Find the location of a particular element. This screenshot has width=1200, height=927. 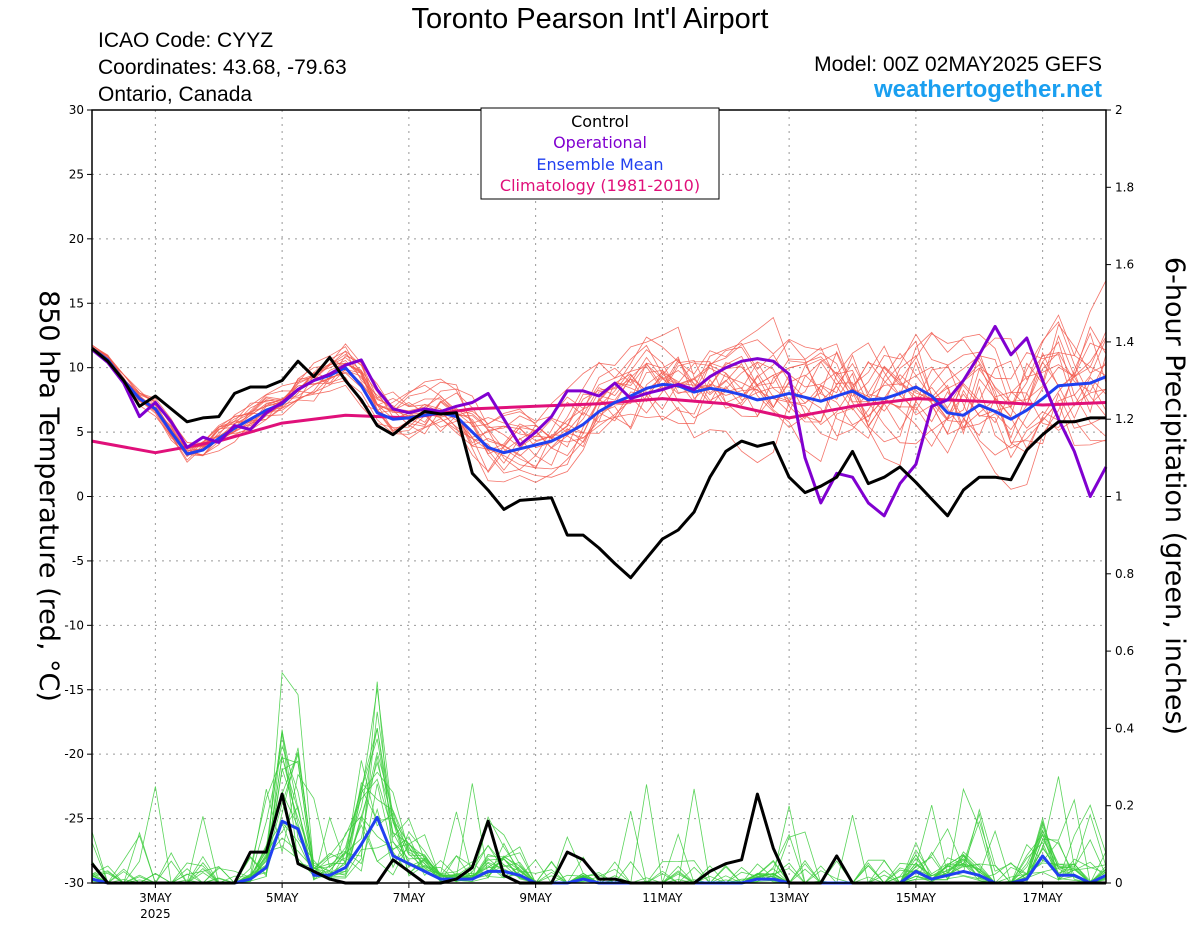

left-tick-label: 15 is located at coordinates (76, 303).